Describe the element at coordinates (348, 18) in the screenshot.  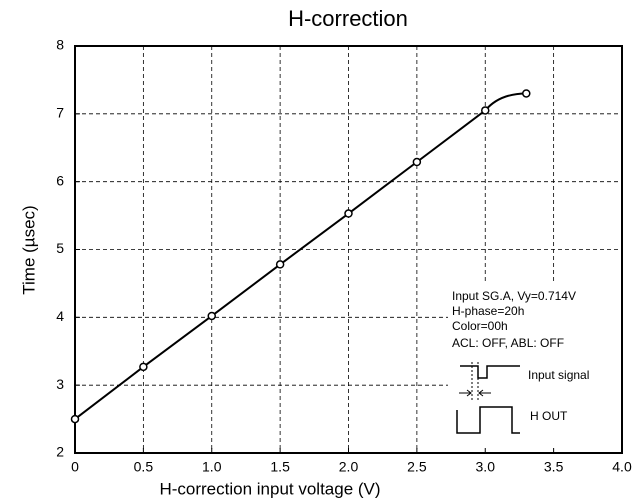
I see `chart-title: H-correction` at that location.